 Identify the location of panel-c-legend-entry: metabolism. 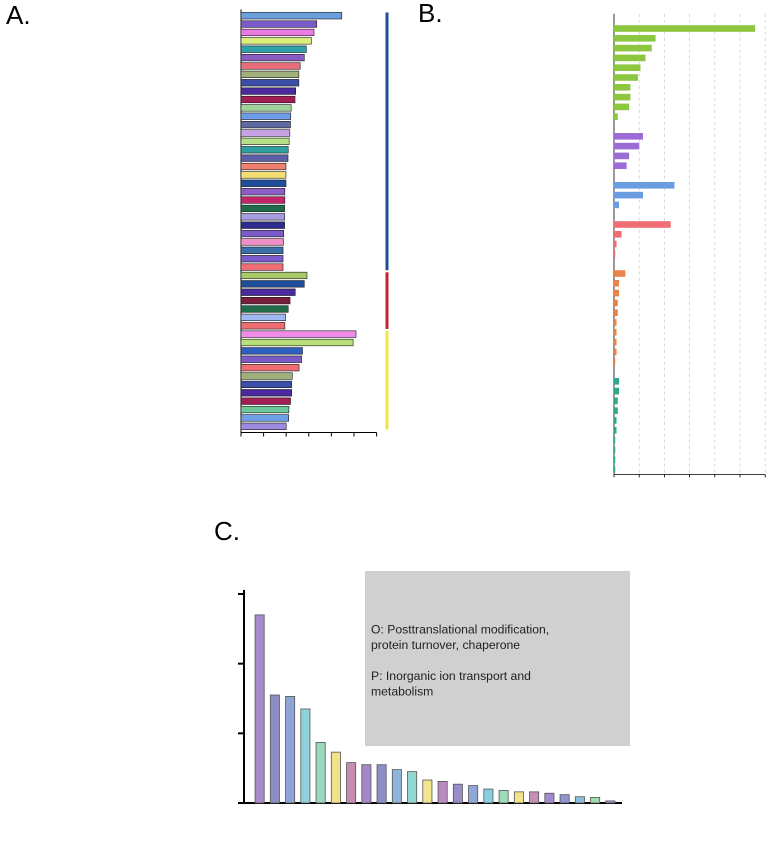
(402, 692).